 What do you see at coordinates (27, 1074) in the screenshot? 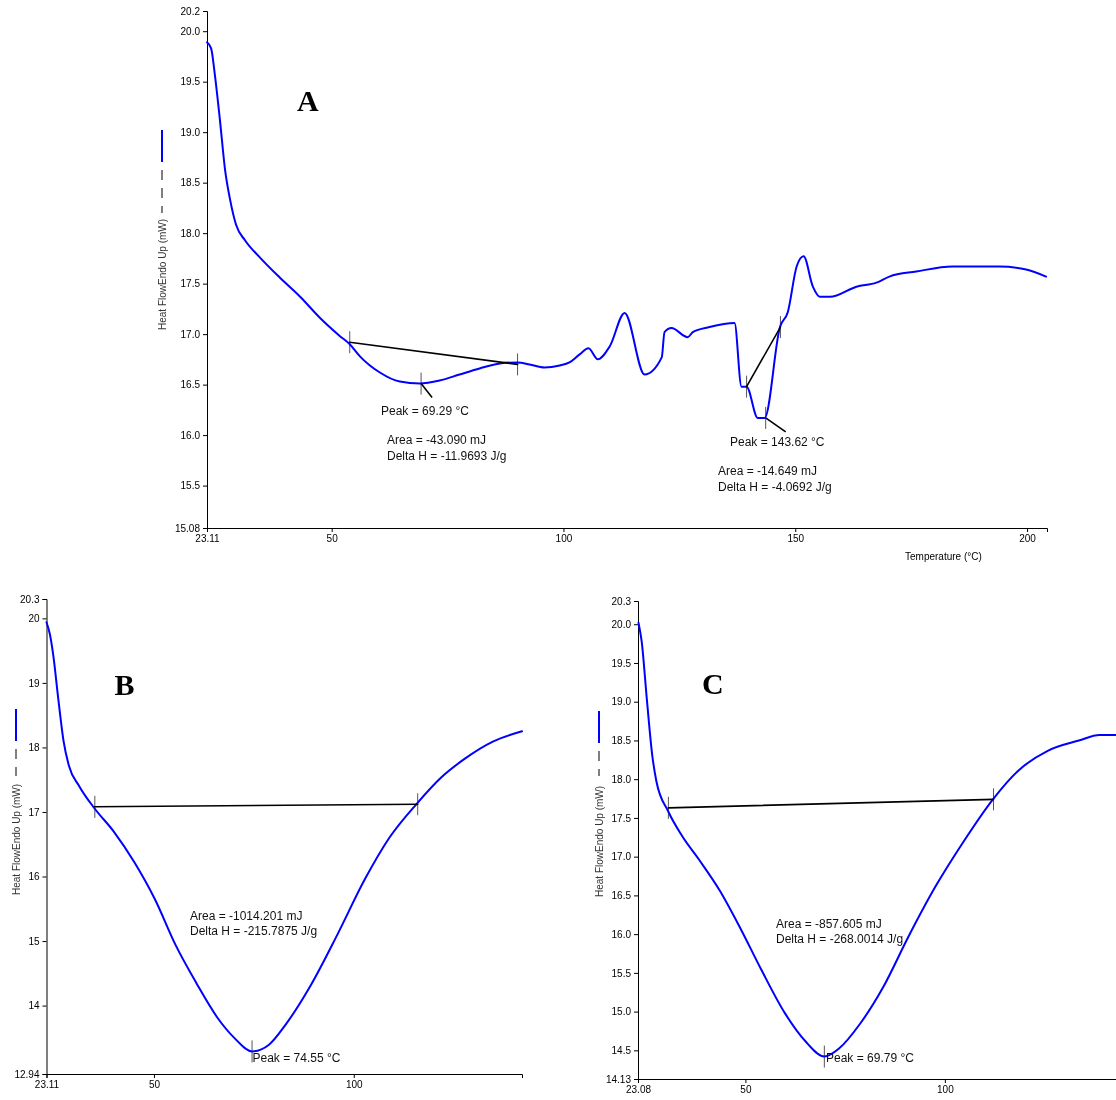
I see `y-tick-label: 12.94` at bounding box center [27, 1074].